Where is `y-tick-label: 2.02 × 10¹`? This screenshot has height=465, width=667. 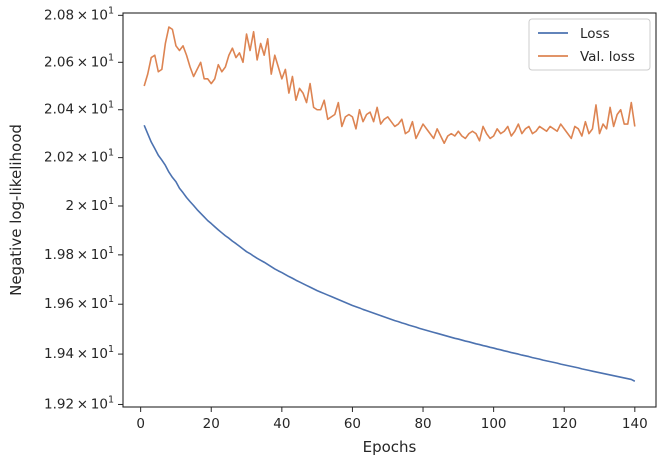 y-tick-label: 2.02 × 10¹ is located at coordinates (79, 157).